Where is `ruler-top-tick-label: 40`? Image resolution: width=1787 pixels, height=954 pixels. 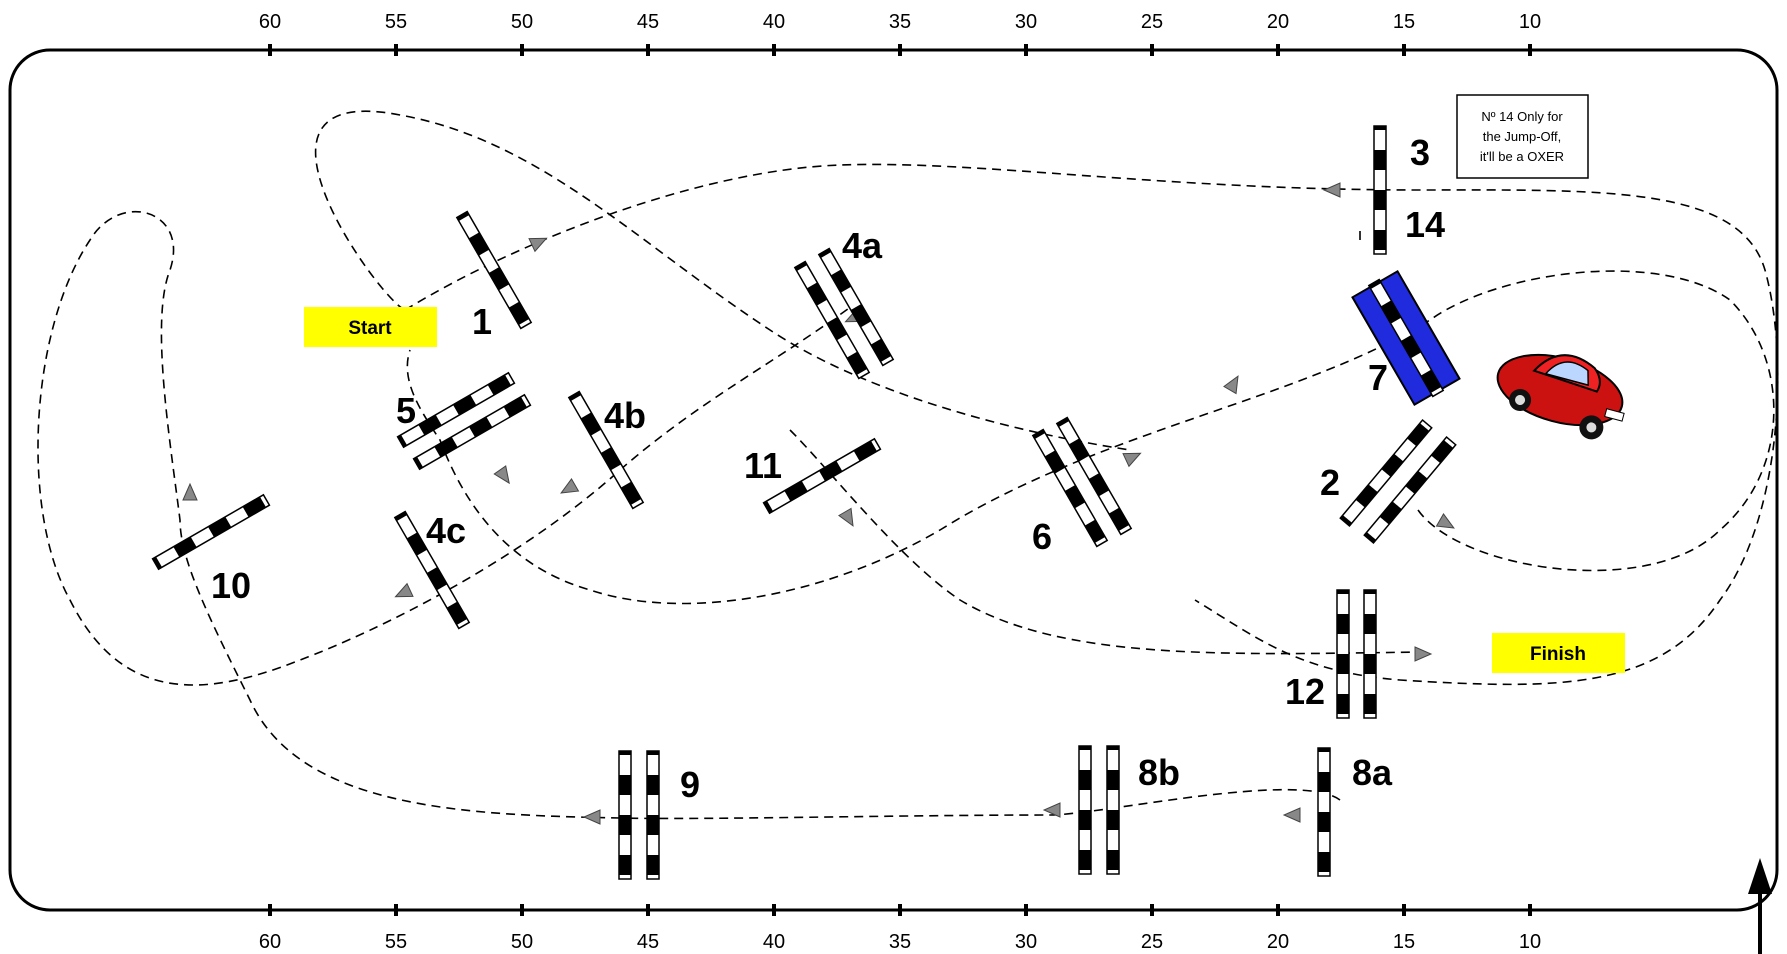
ruler-top-tick-label: 40 is located at coordinates (774, 22).